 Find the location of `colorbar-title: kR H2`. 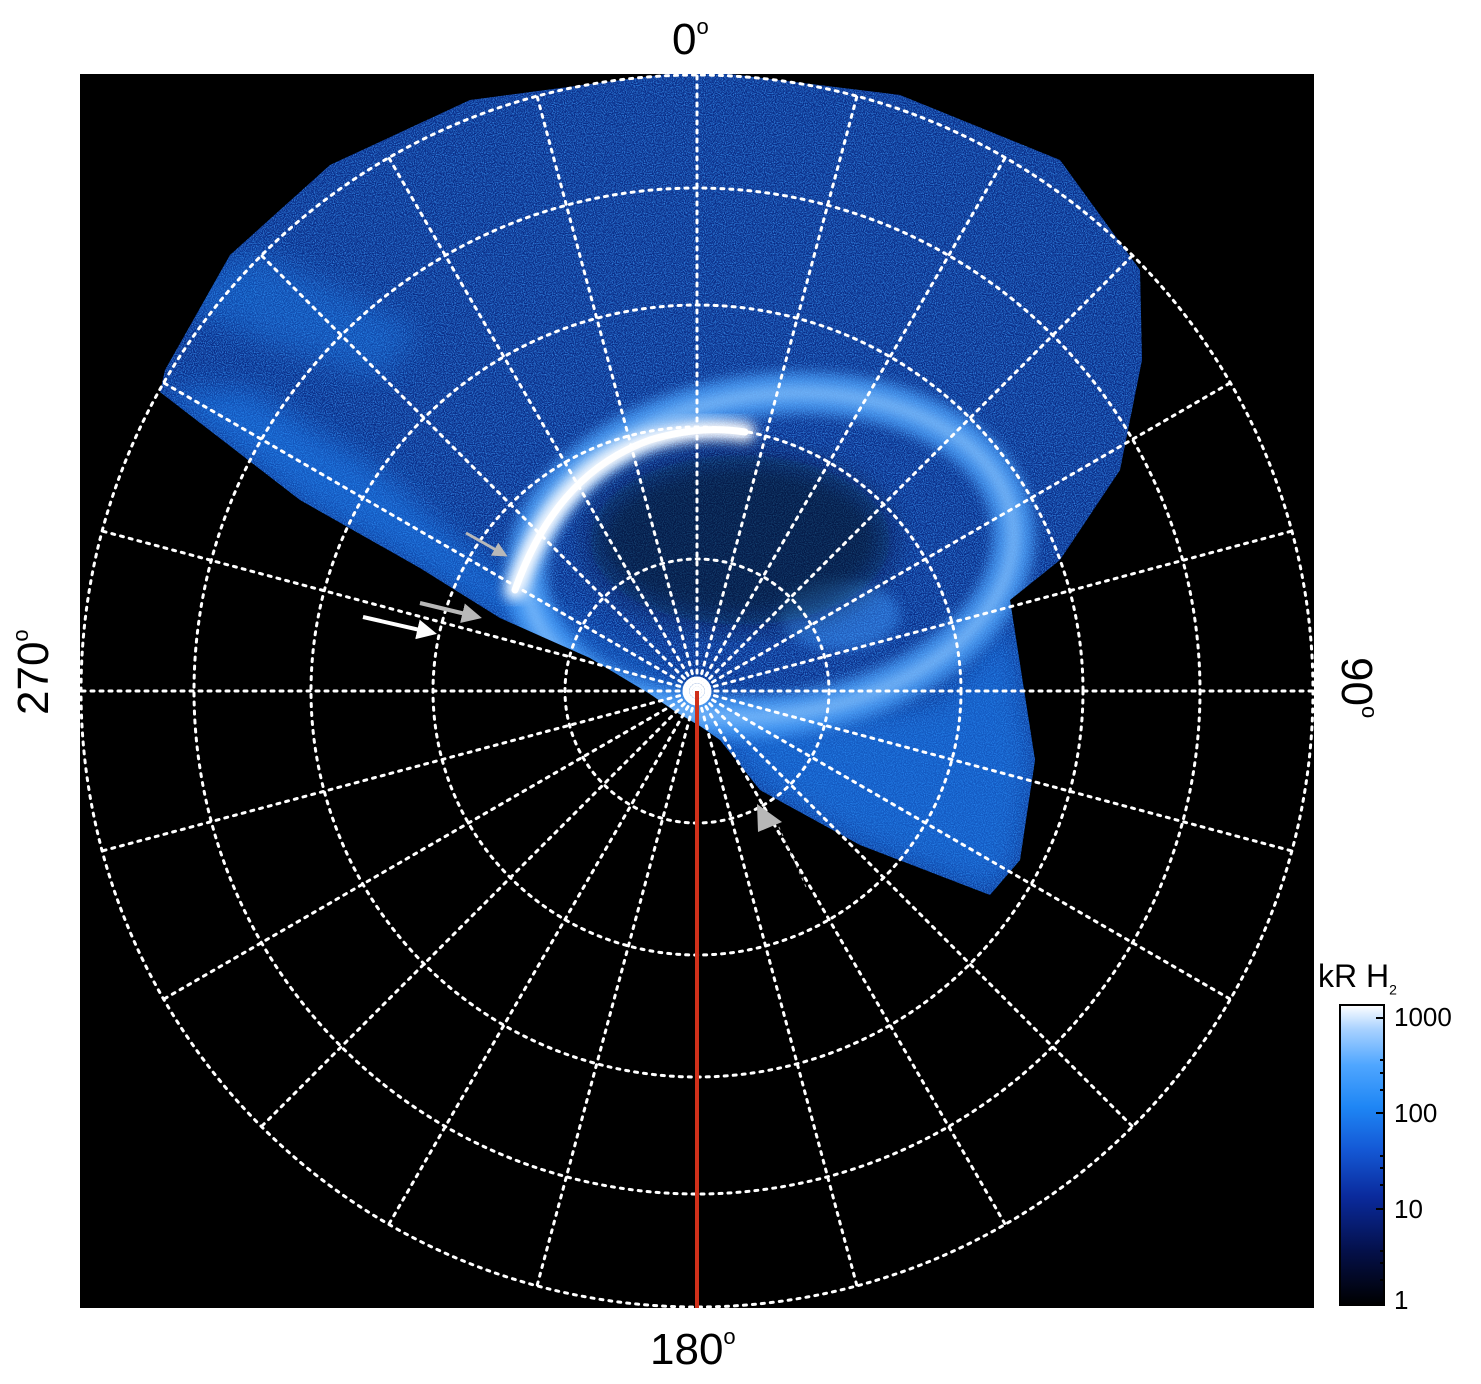

colorbar-title: kR H2 is located at coordinates (1357, 978).